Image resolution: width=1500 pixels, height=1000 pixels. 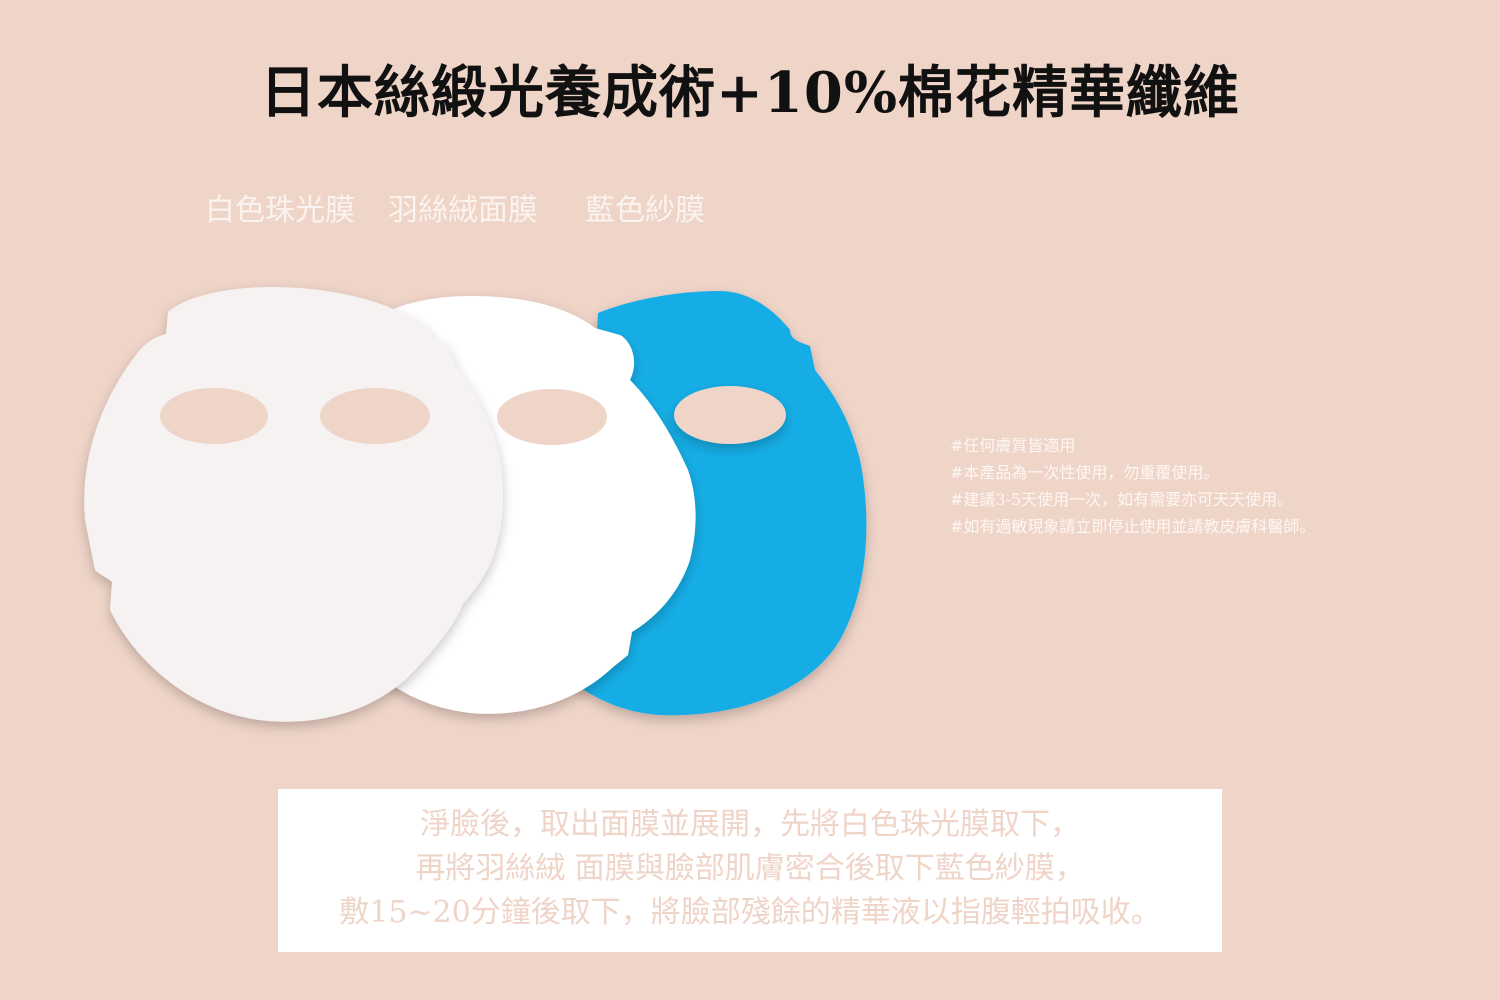 I want to click on pearl-mask-left-eye-hole, so click(x=214, y=416).